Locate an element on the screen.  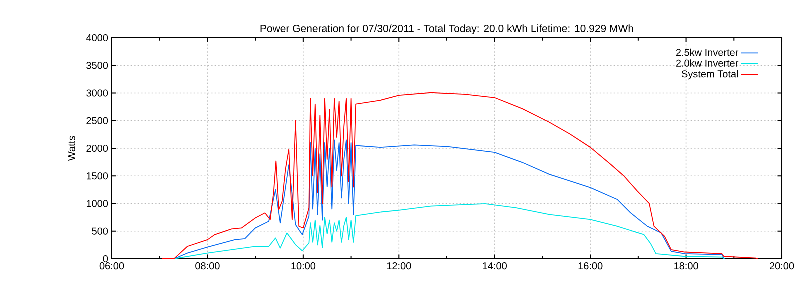
y-axis-title: Watts is located at coordinates (72, 149).